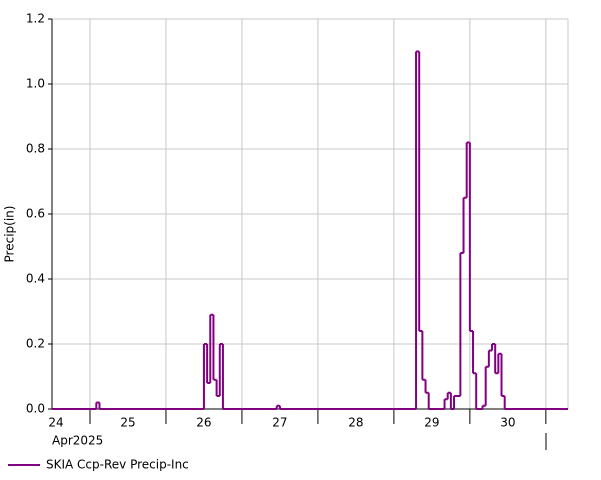 The height and width of the screenshot is (480, 601). What do you see at coordinates (127, 423) in the screenshot?
I see `x-tick-label: 25` at bounding box center [127, 423].